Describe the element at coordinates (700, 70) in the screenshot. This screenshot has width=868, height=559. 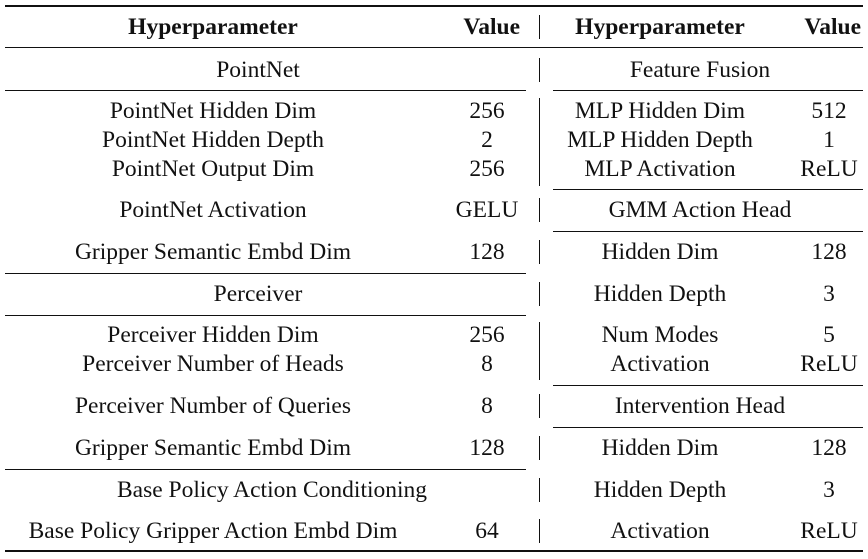
I see `section-title-feature-fusion: Feature Fusion` at that location.